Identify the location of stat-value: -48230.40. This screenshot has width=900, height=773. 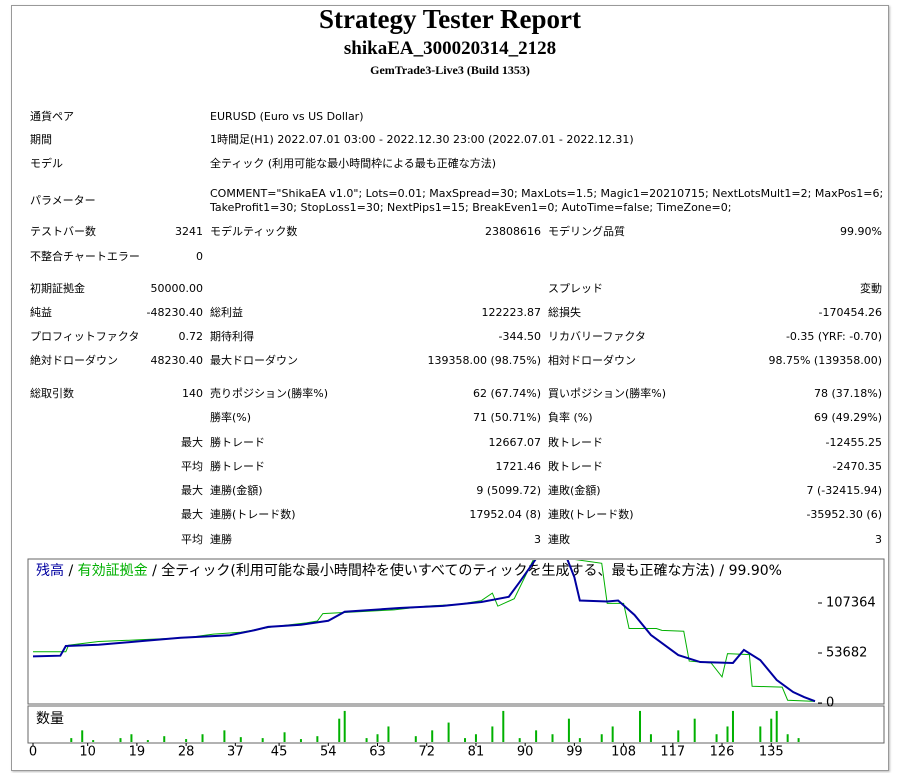
(174, 312).